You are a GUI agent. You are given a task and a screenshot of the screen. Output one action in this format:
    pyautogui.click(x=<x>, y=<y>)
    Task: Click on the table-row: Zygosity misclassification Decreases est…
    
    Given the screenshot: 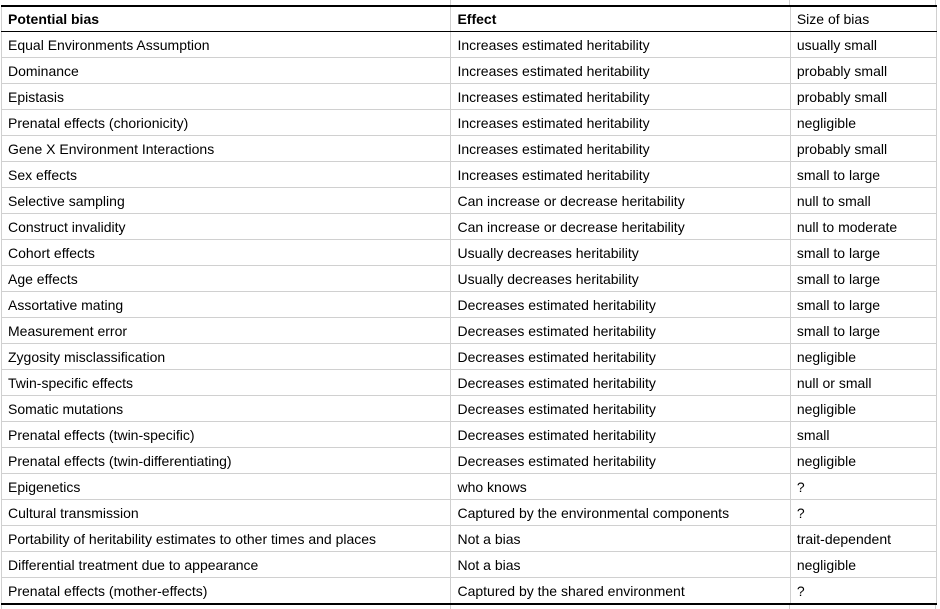 What is the action you would take?
    pyautogui.click(x=469, y=356)
    